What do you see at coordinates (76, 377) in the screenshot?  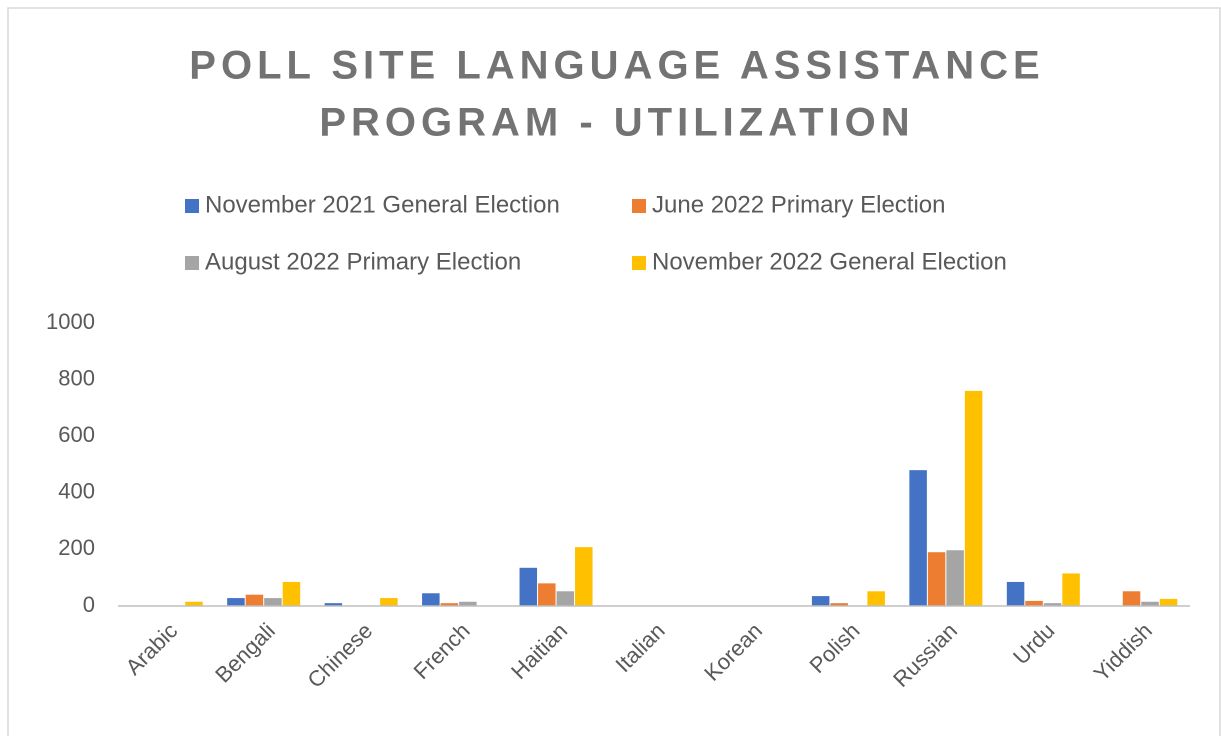 I see `y-tick-label: 800` at bounding box center [76, 377].